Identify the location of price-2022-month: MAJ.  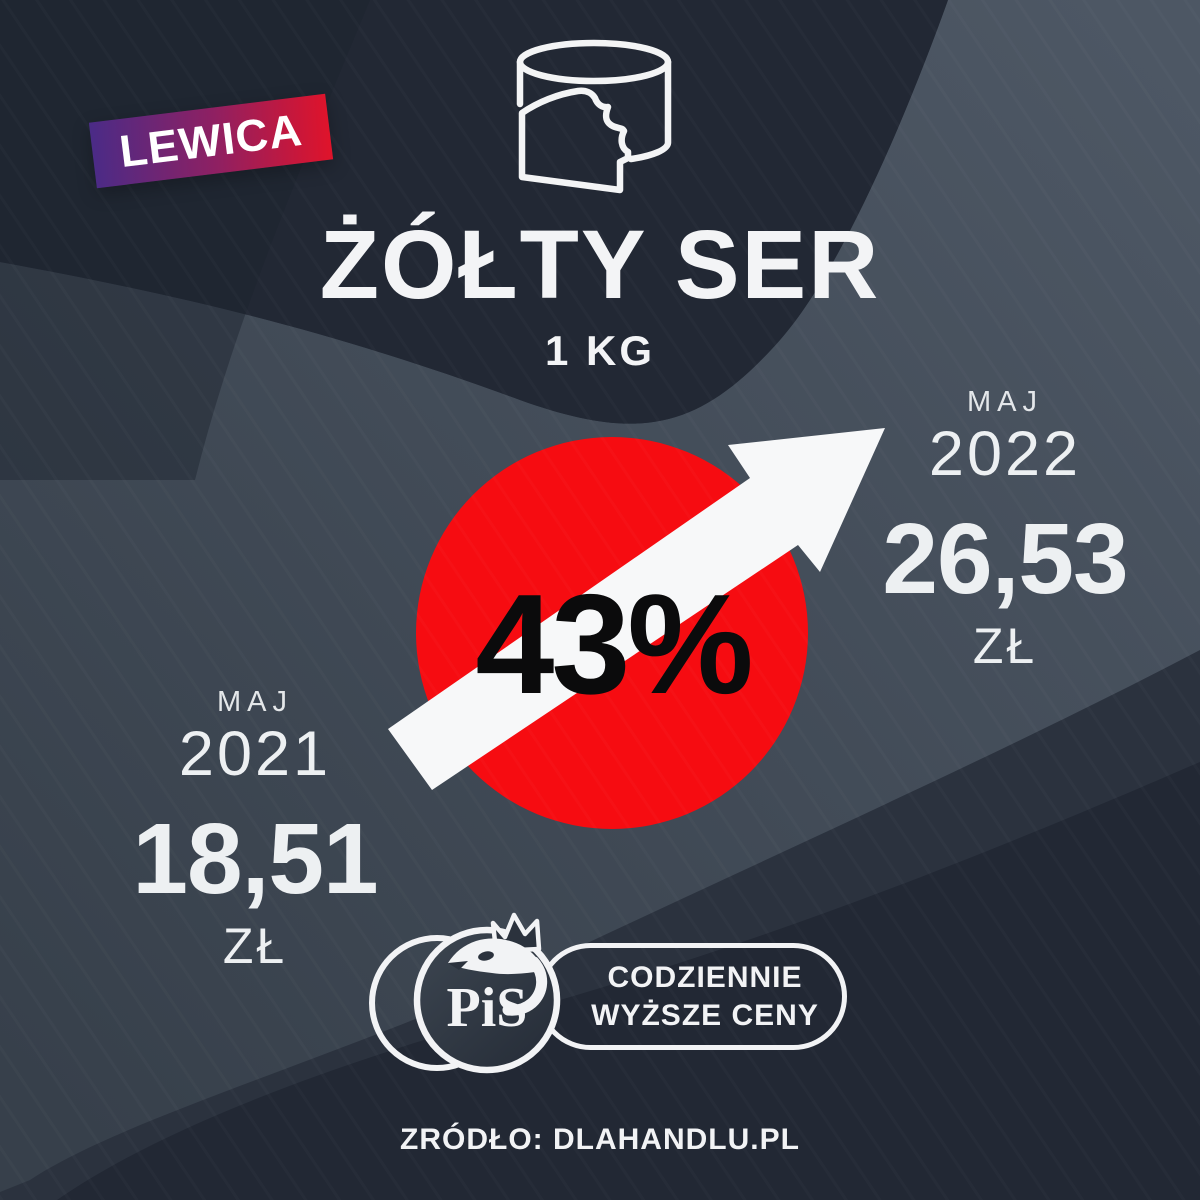
(1005, 402).